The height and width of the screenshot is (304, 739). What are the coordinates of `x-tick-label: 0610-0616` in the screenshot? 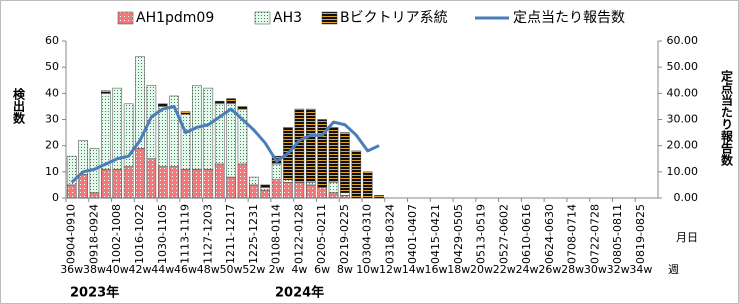 It's located at (526, 234).